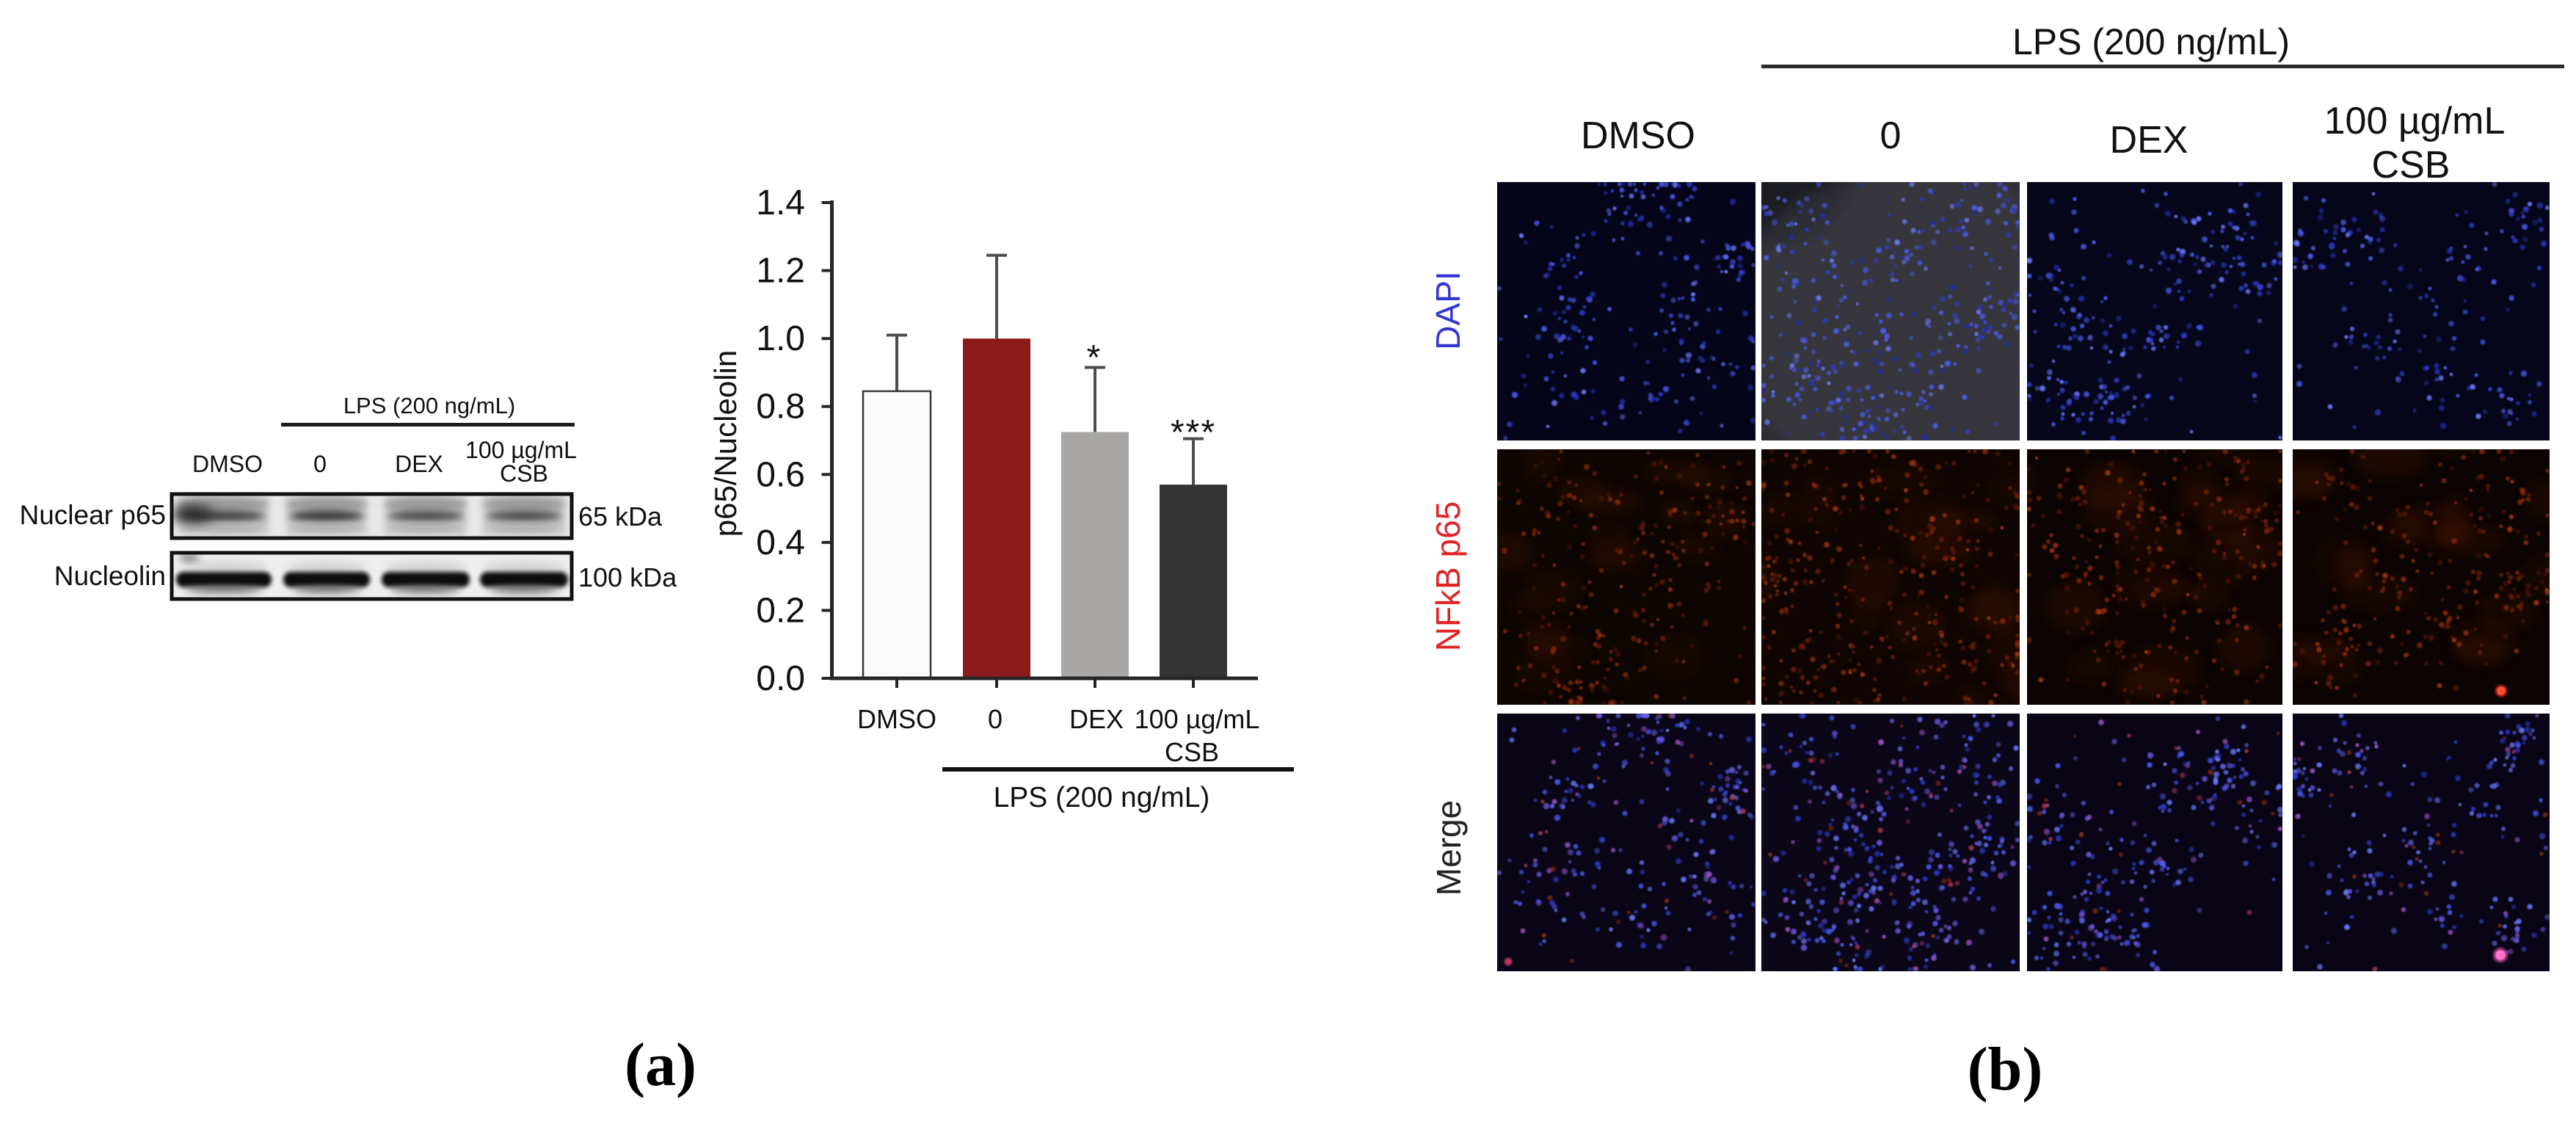  Describe the element at coordinates (780, 542) in the screenshot. I see `svg-text: 0.4` at that location.